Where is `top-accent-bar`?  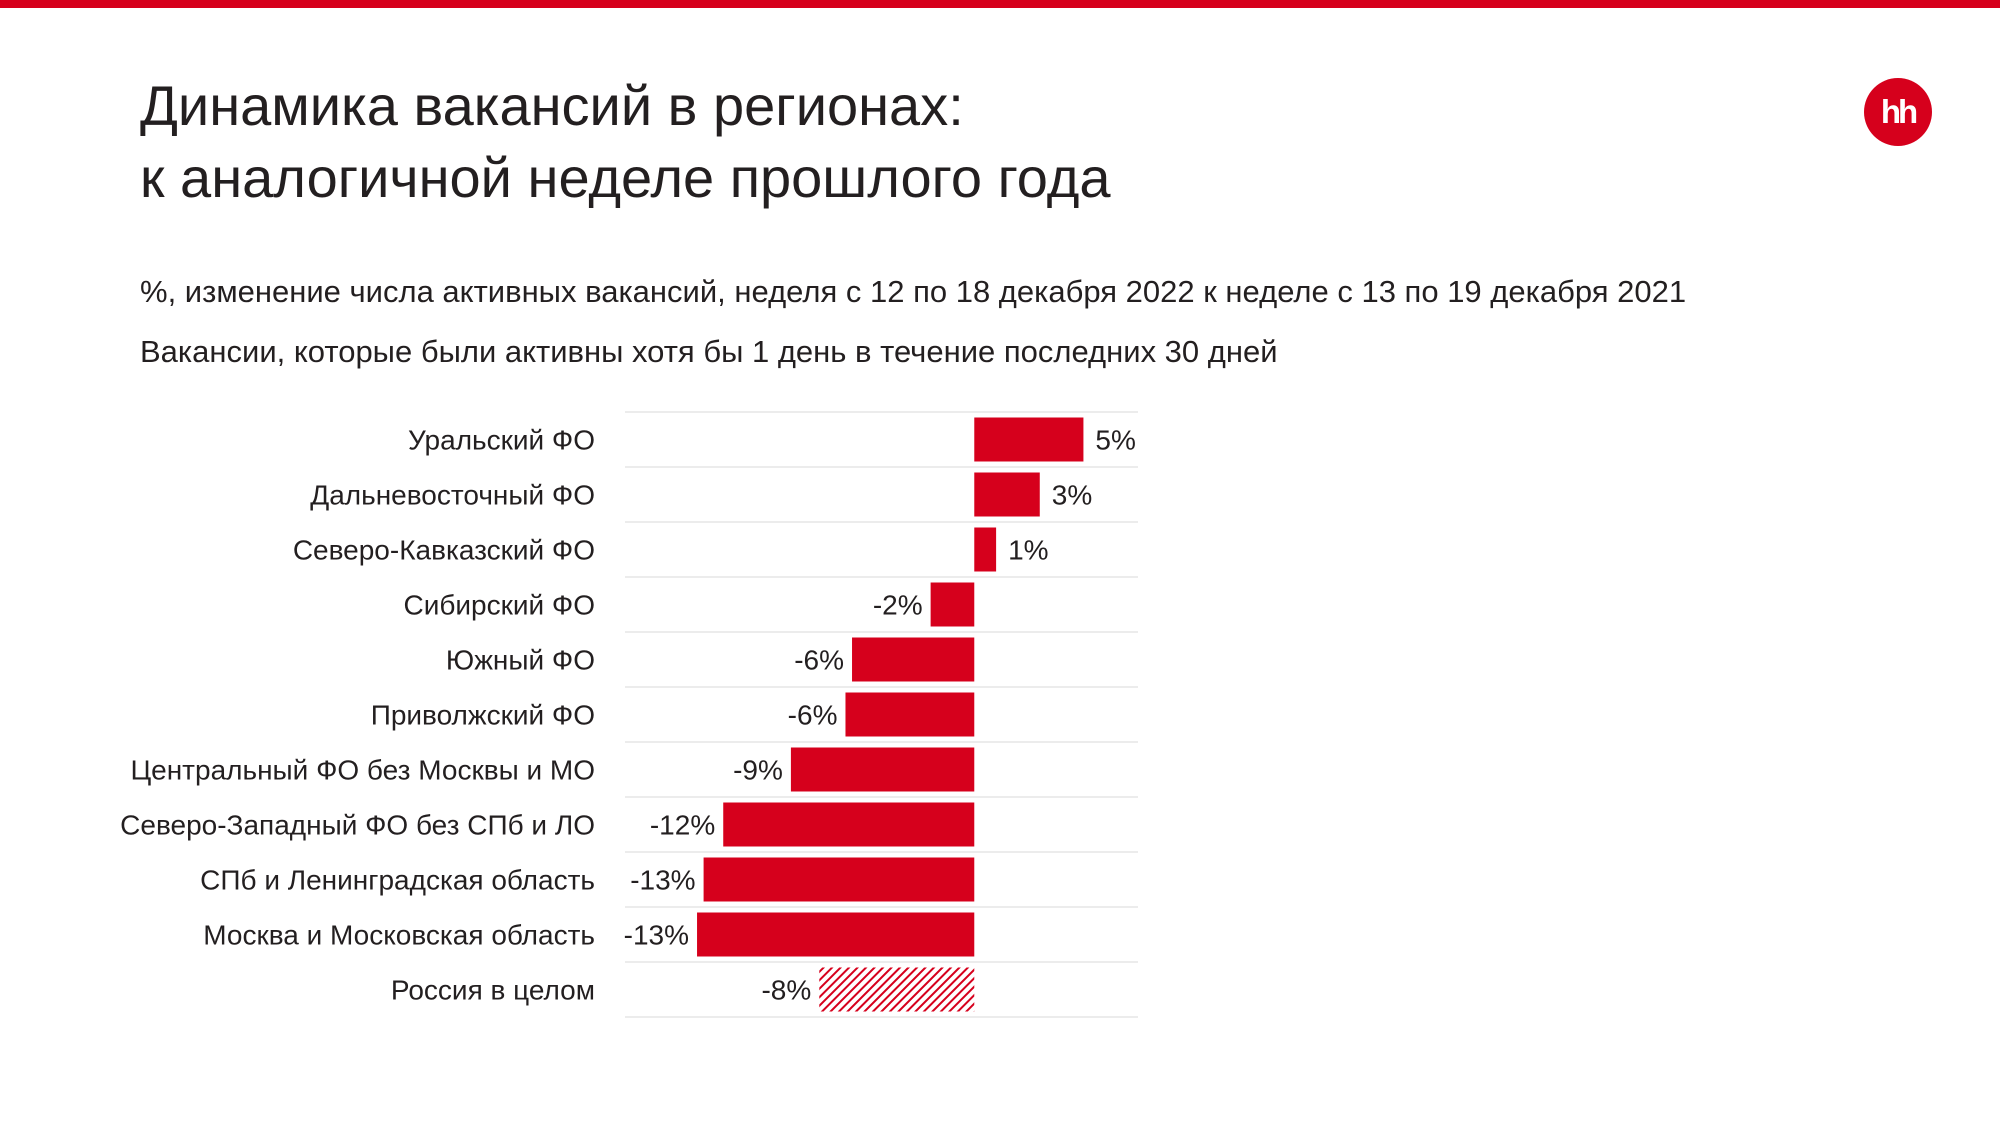
top-accent-bar is located at coordinates (1000, 4).